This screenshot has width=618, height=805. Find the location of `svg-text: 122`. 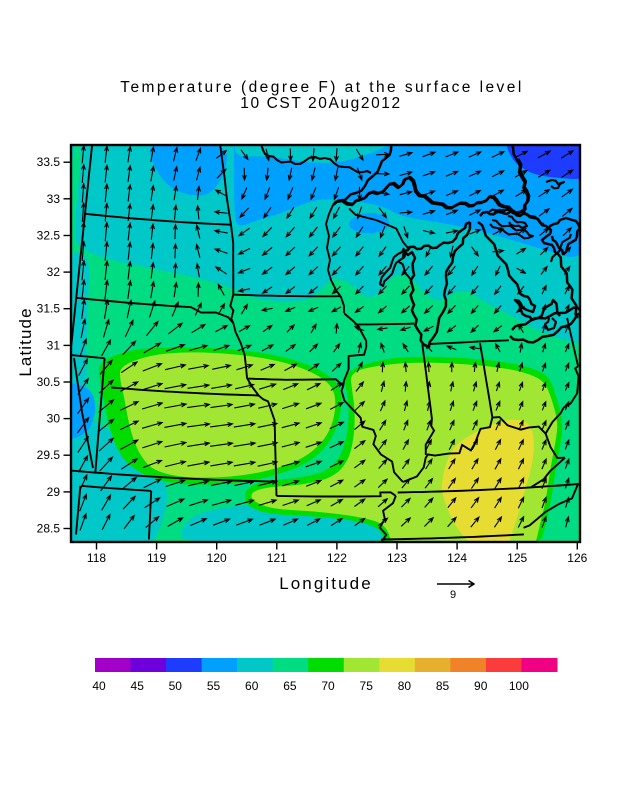

svg-text: 122 is located at coordinates (337, 558).